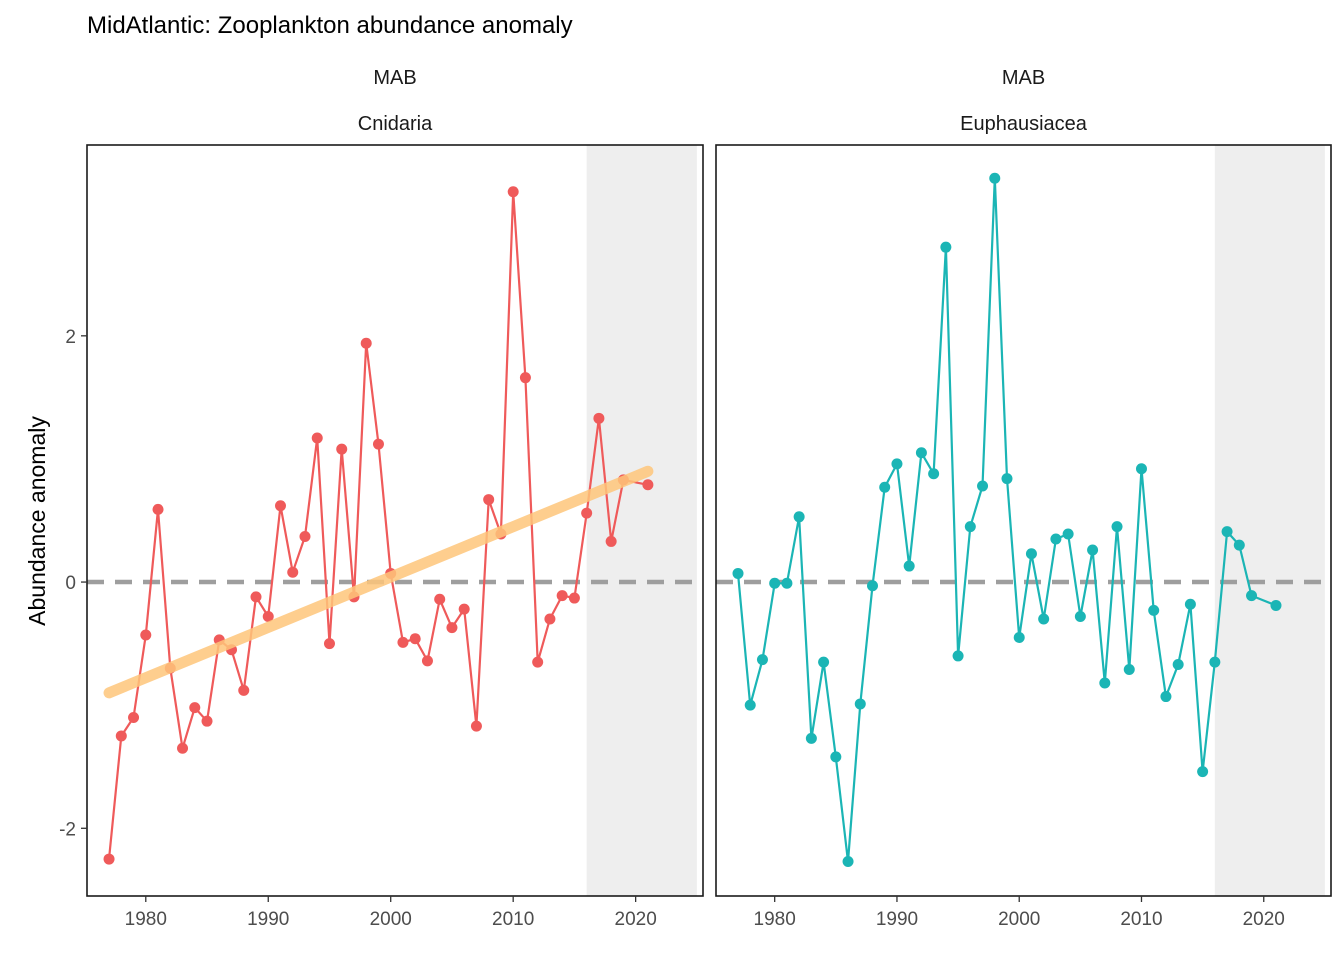 This screenshot has height=960, width=1344. Describe the element at coordinates (860, 704) in the screenshot. I see `data-point-1987` at that location.